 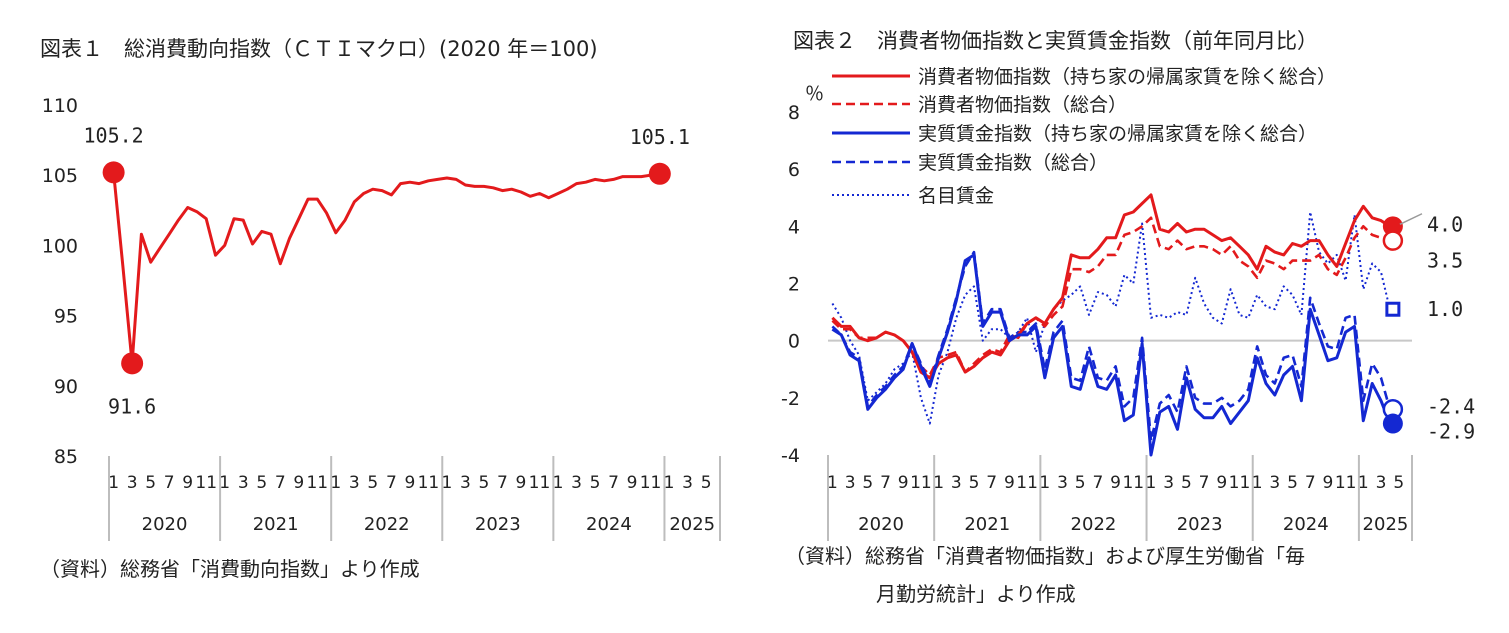 I want to click on chart1-year-label: 2023, so click(x=498, y=524).